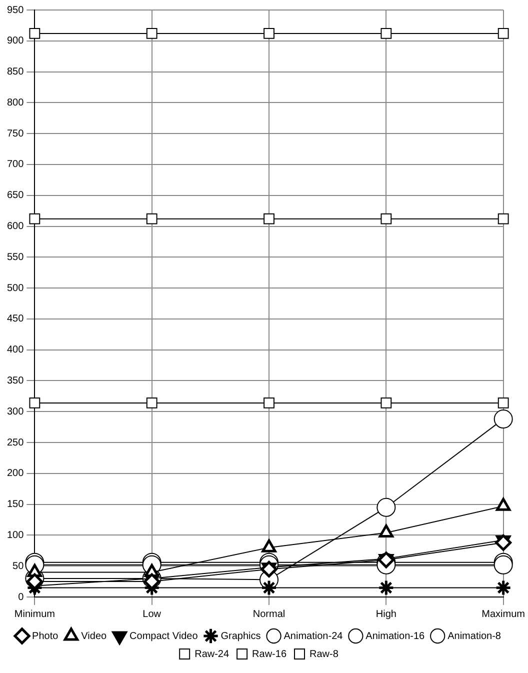  What do you see at coordinates (15, 72) in the screenshot?
I see `y-tick-label: 850` at bounding box center [15, 72].